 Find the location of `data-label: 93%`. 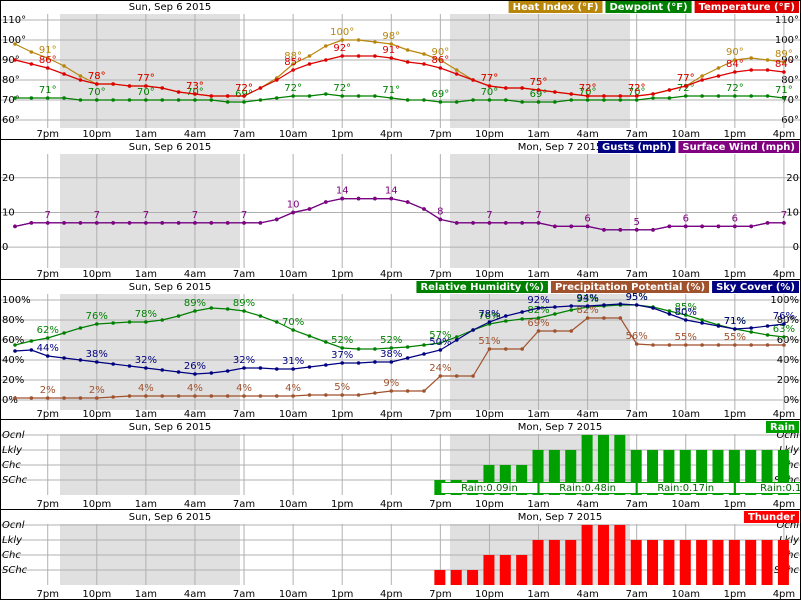

data-label: 93% is located at coordinates (587, 299).